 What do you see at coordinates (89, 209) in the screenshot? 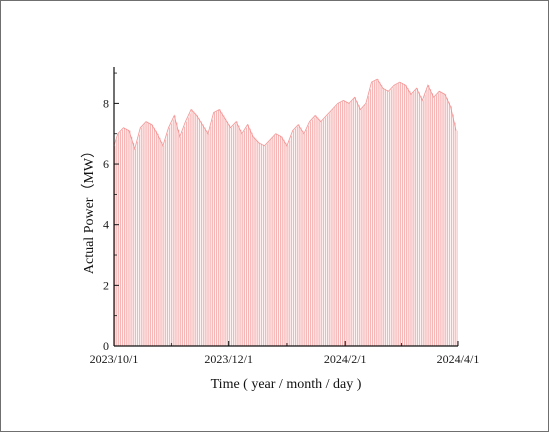
I see `y-axis-title: Actual Power（MW）` at bounding box center [89, 209].